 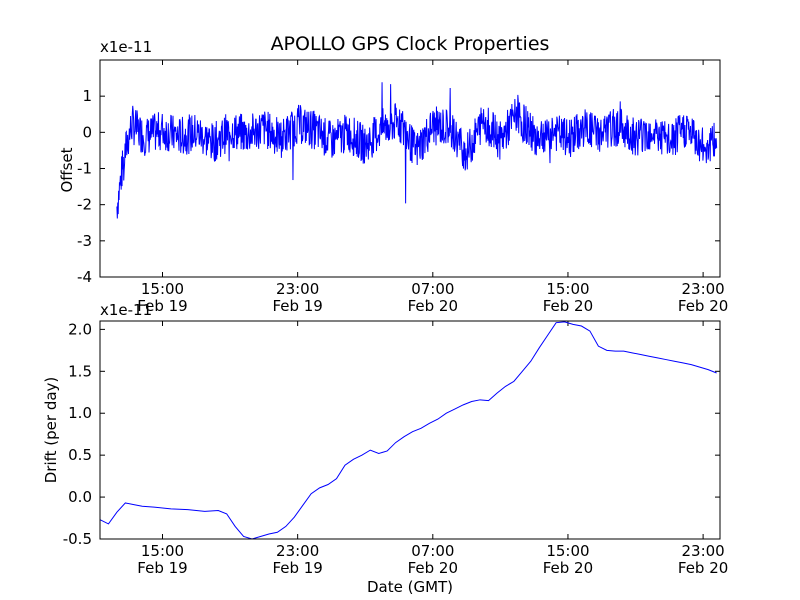 What do you see at coordinates (80, 455) in the screenshot?
I see `drift-ytick-label: 0.5` at bounding box center [80, 455].